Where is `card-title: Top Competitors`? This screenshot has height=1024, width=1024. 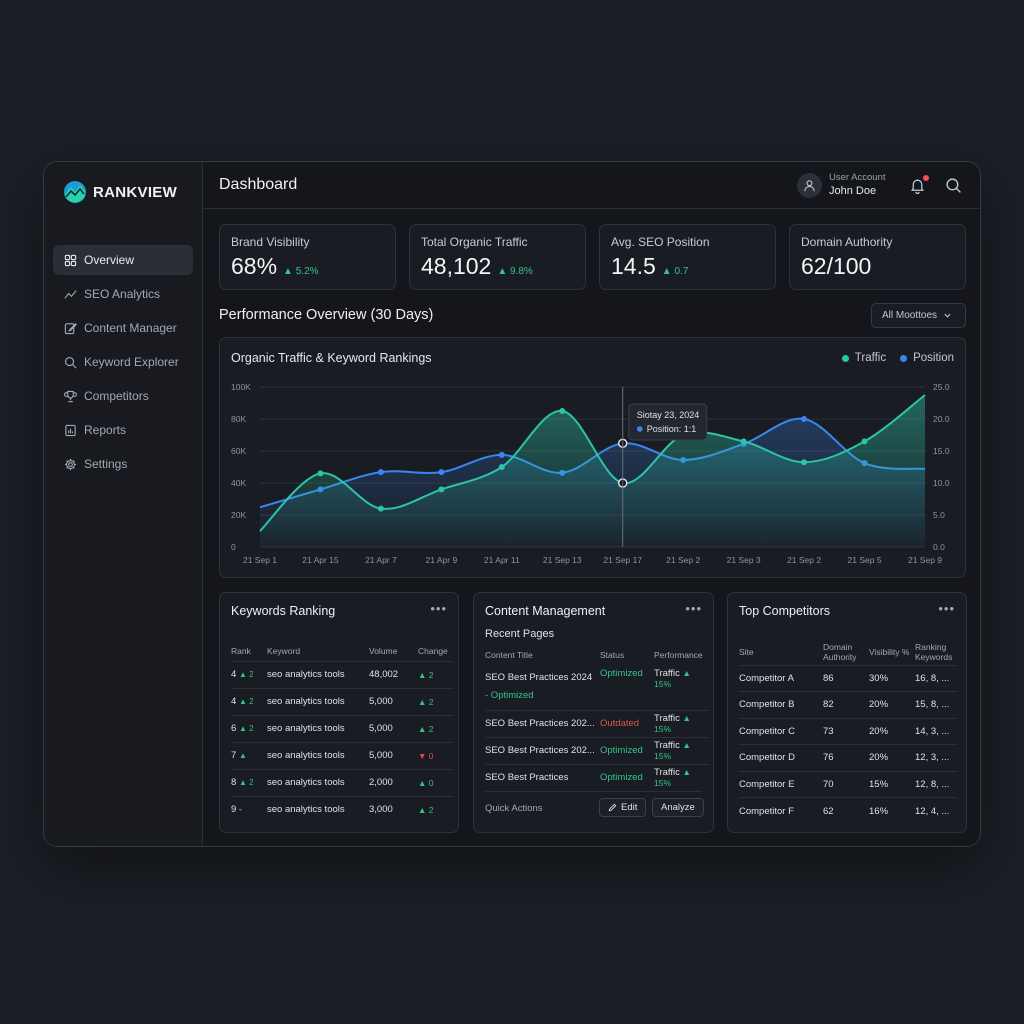
card-title: Top Competitors is located at coordinates (785, 611).